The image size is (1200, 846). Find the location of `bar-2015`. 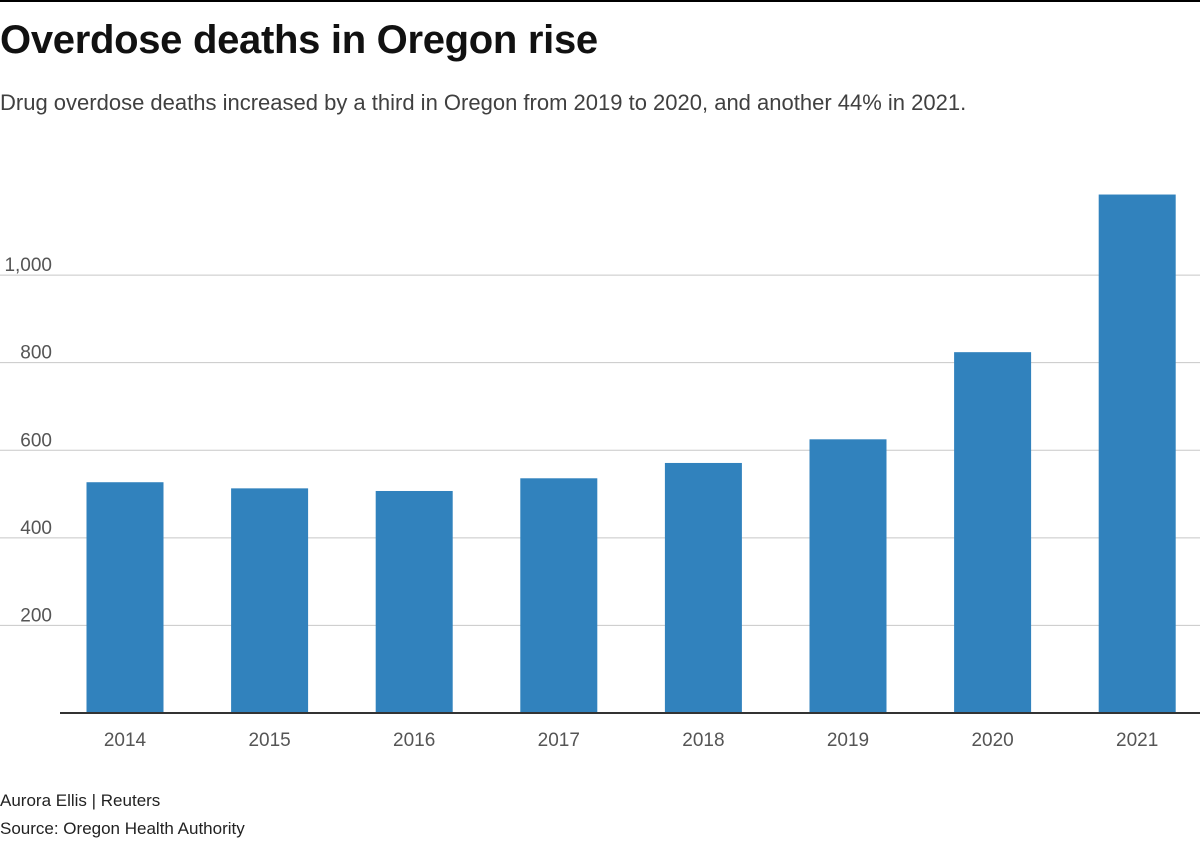

bar-2015 is located at coordinates (270, 600).